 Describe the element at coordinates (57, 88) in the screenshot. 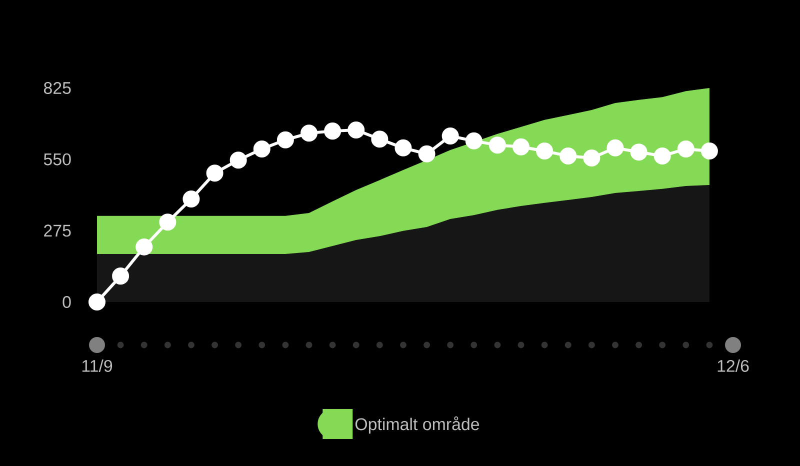

I see `y-tick-label: 825` at that location.